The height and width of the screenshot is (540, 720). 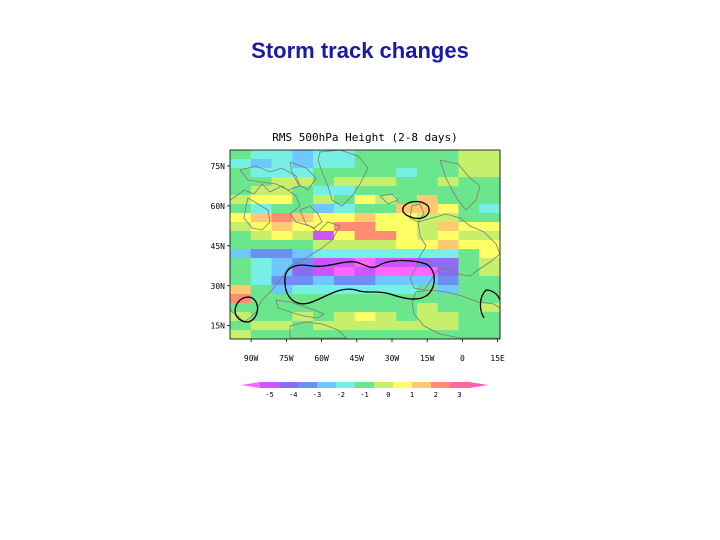 I want to click on coast-iceland, so click(x=389, y=199).